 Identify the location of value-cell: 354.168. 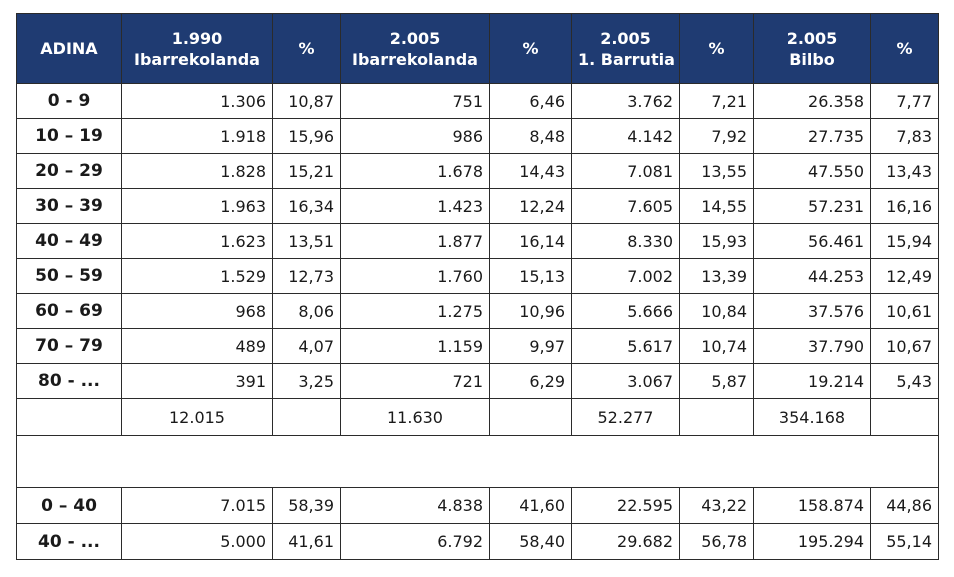
(812, 417).